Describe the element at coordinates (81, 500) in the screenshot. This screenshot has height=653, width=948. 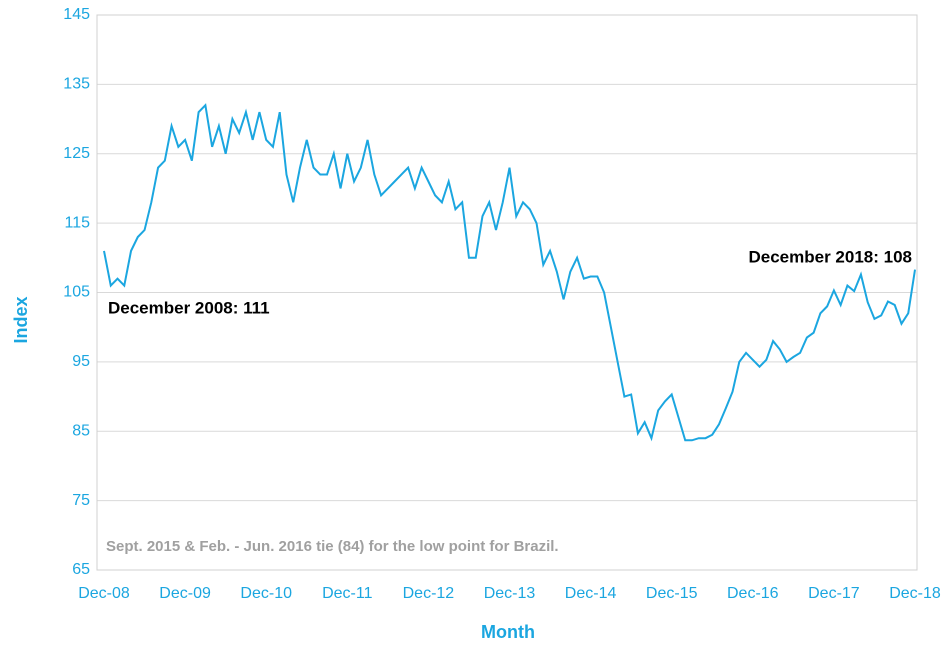
I see `y-tick-label: 75` at that location.